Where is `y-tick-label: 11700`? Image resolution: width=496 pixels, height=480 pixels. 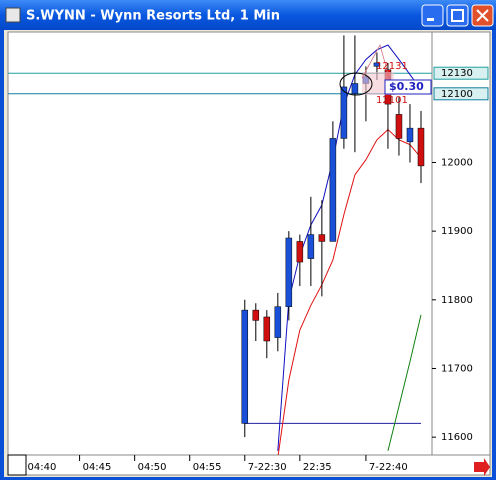
y-tick-label: 11700 is located at coordinates (457, 368).